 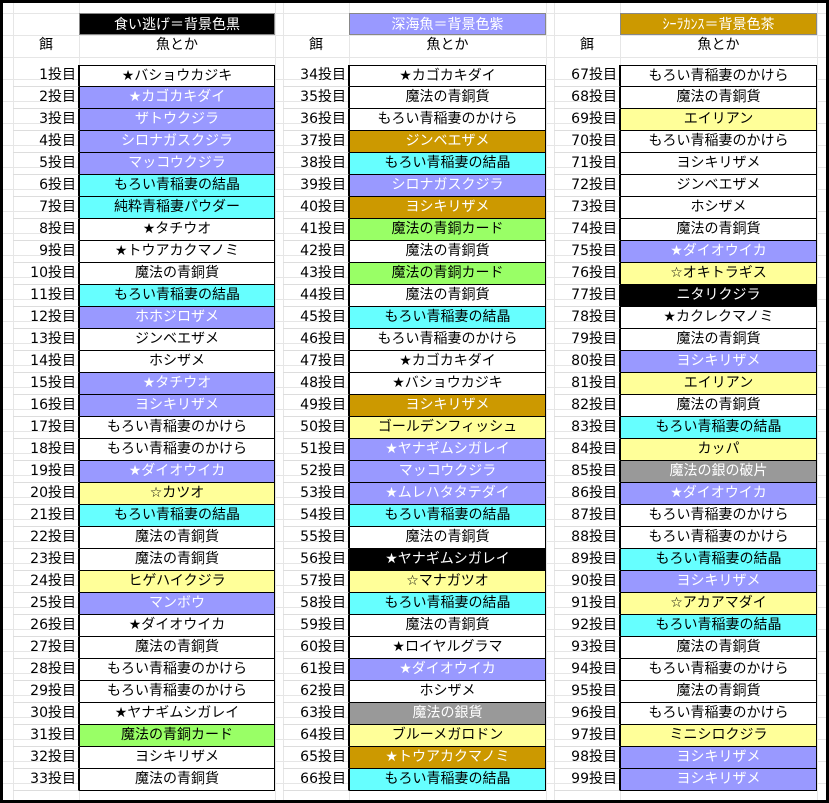 What do you see at coordinates (447, 384) in the screenshot?
I see `catch-cell: ★バショウカジキ` at bounding box center [447, 384].